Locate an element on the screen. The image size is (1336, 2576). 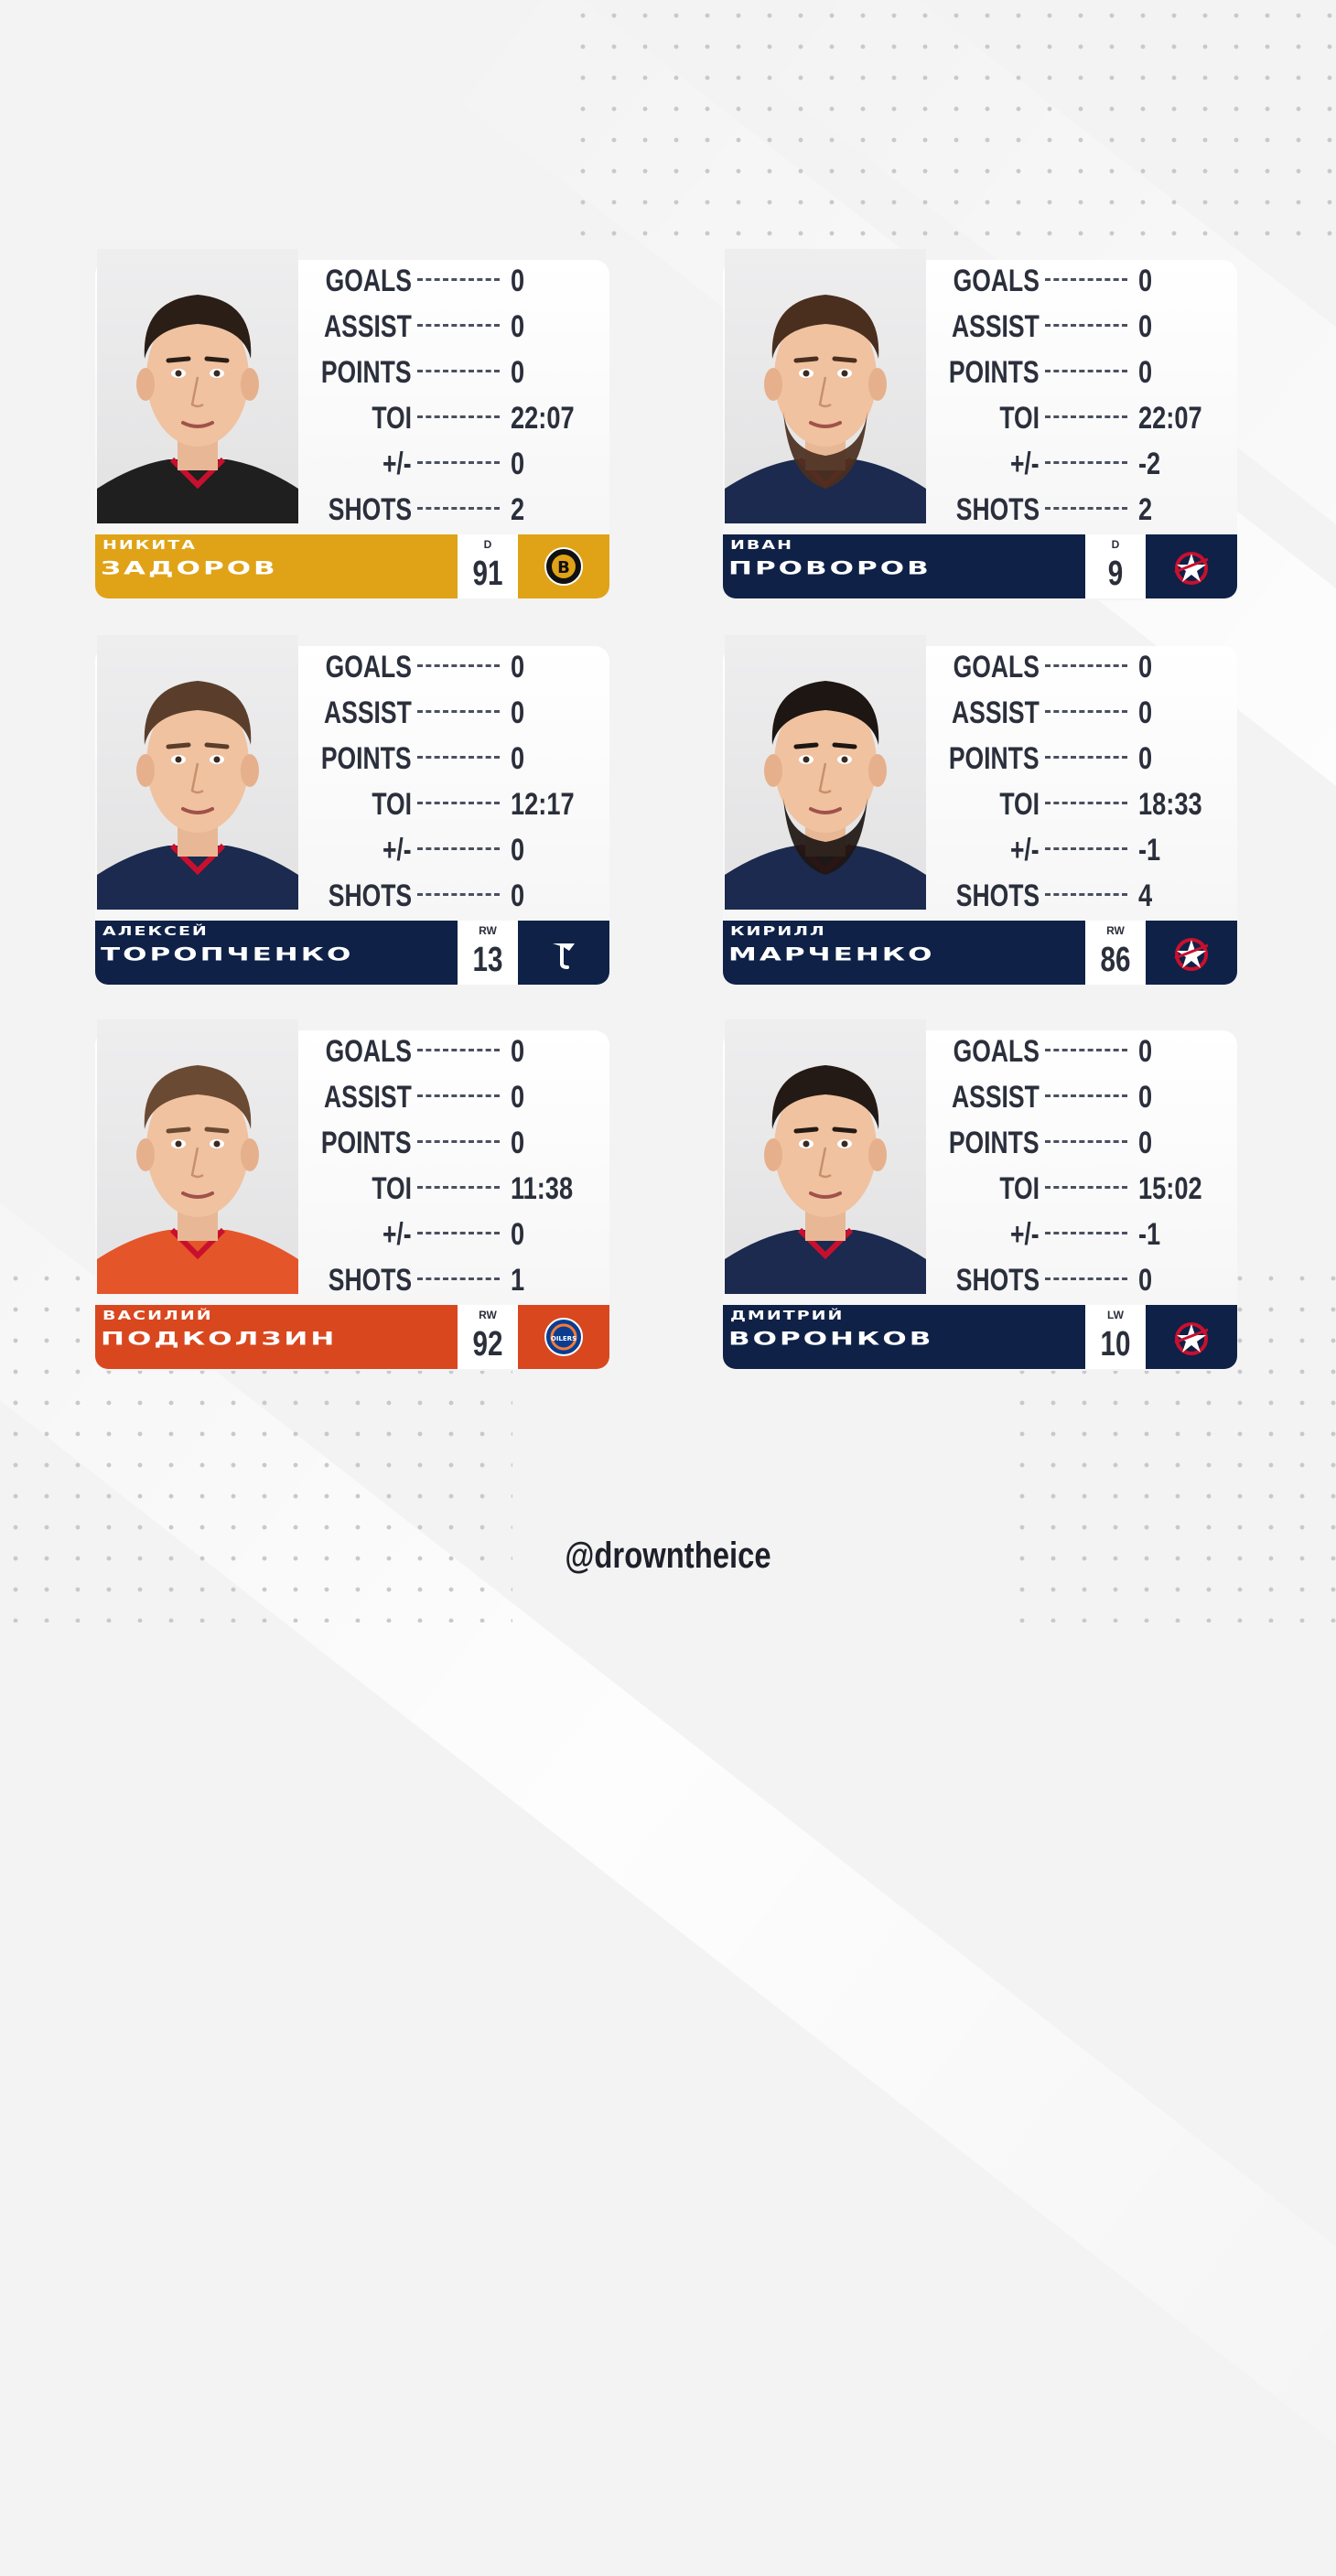
stat-value: 12:17 is located at coordinates (543, 804).